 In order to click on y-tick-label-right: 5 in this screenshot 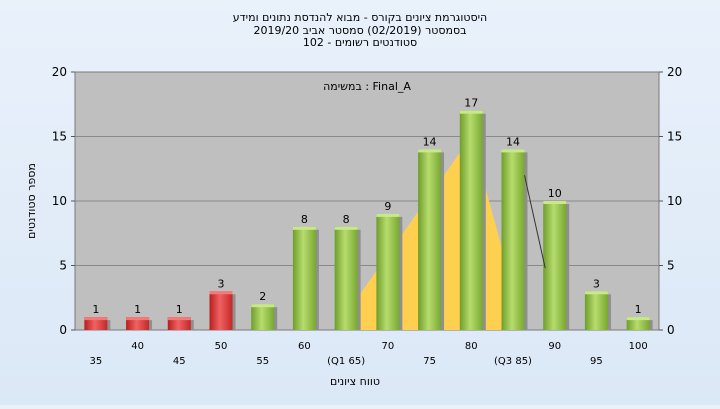, I will do `click(671, 266)`.